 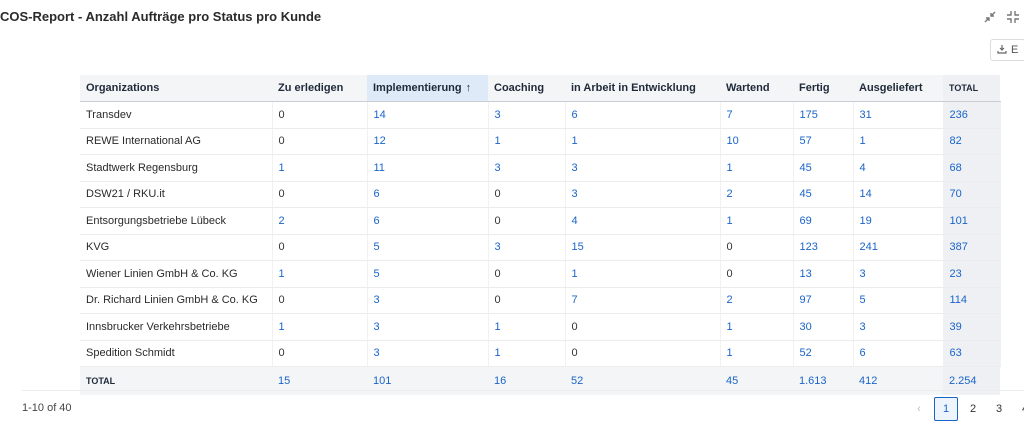 I want to click on count-cell: 19, so click(x=898, y=221).